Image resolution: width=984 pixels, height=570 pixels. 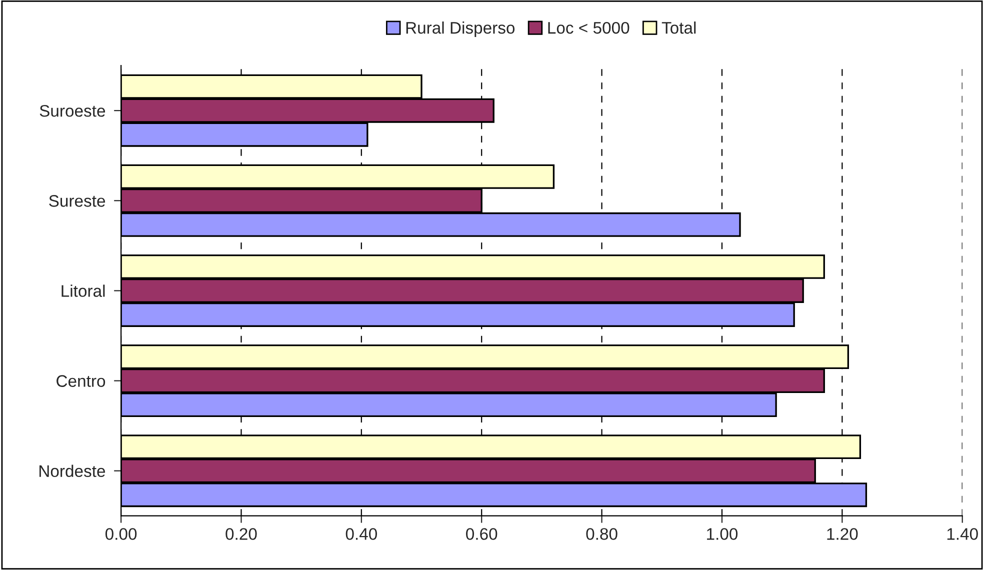 I want to click on x-tick-label: 1.00, so click(x=722, y=534).